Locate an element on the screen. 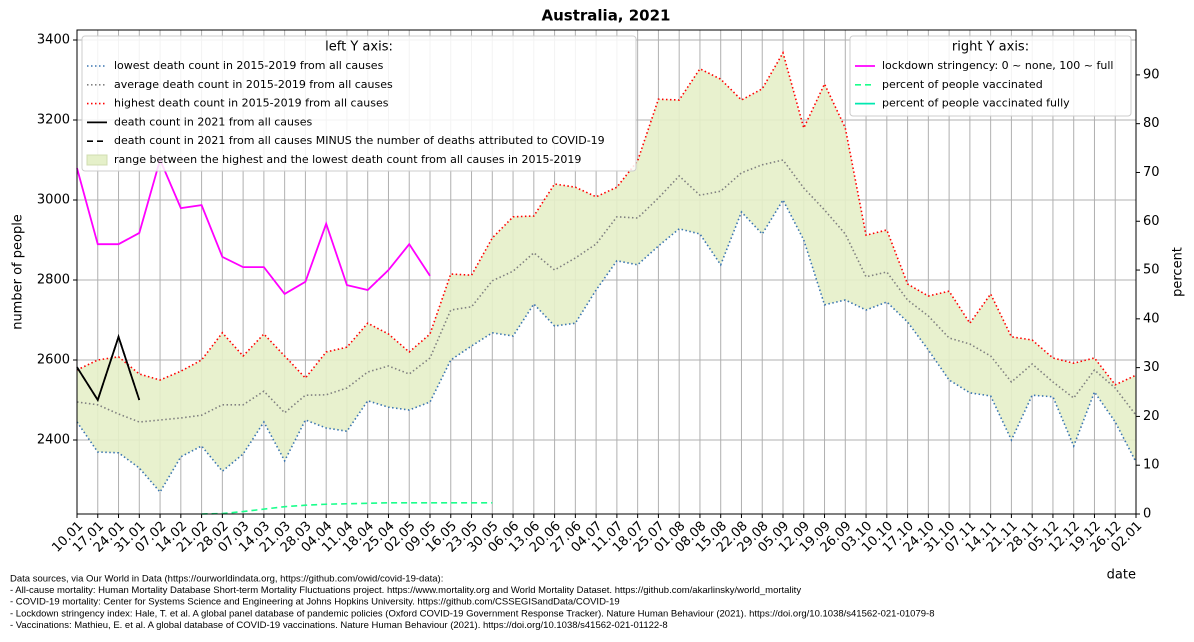 Image resolution: width=1194 pixels, height=642 pixels. y2-tick-label: 40 is located at coordinates (1151, 318).